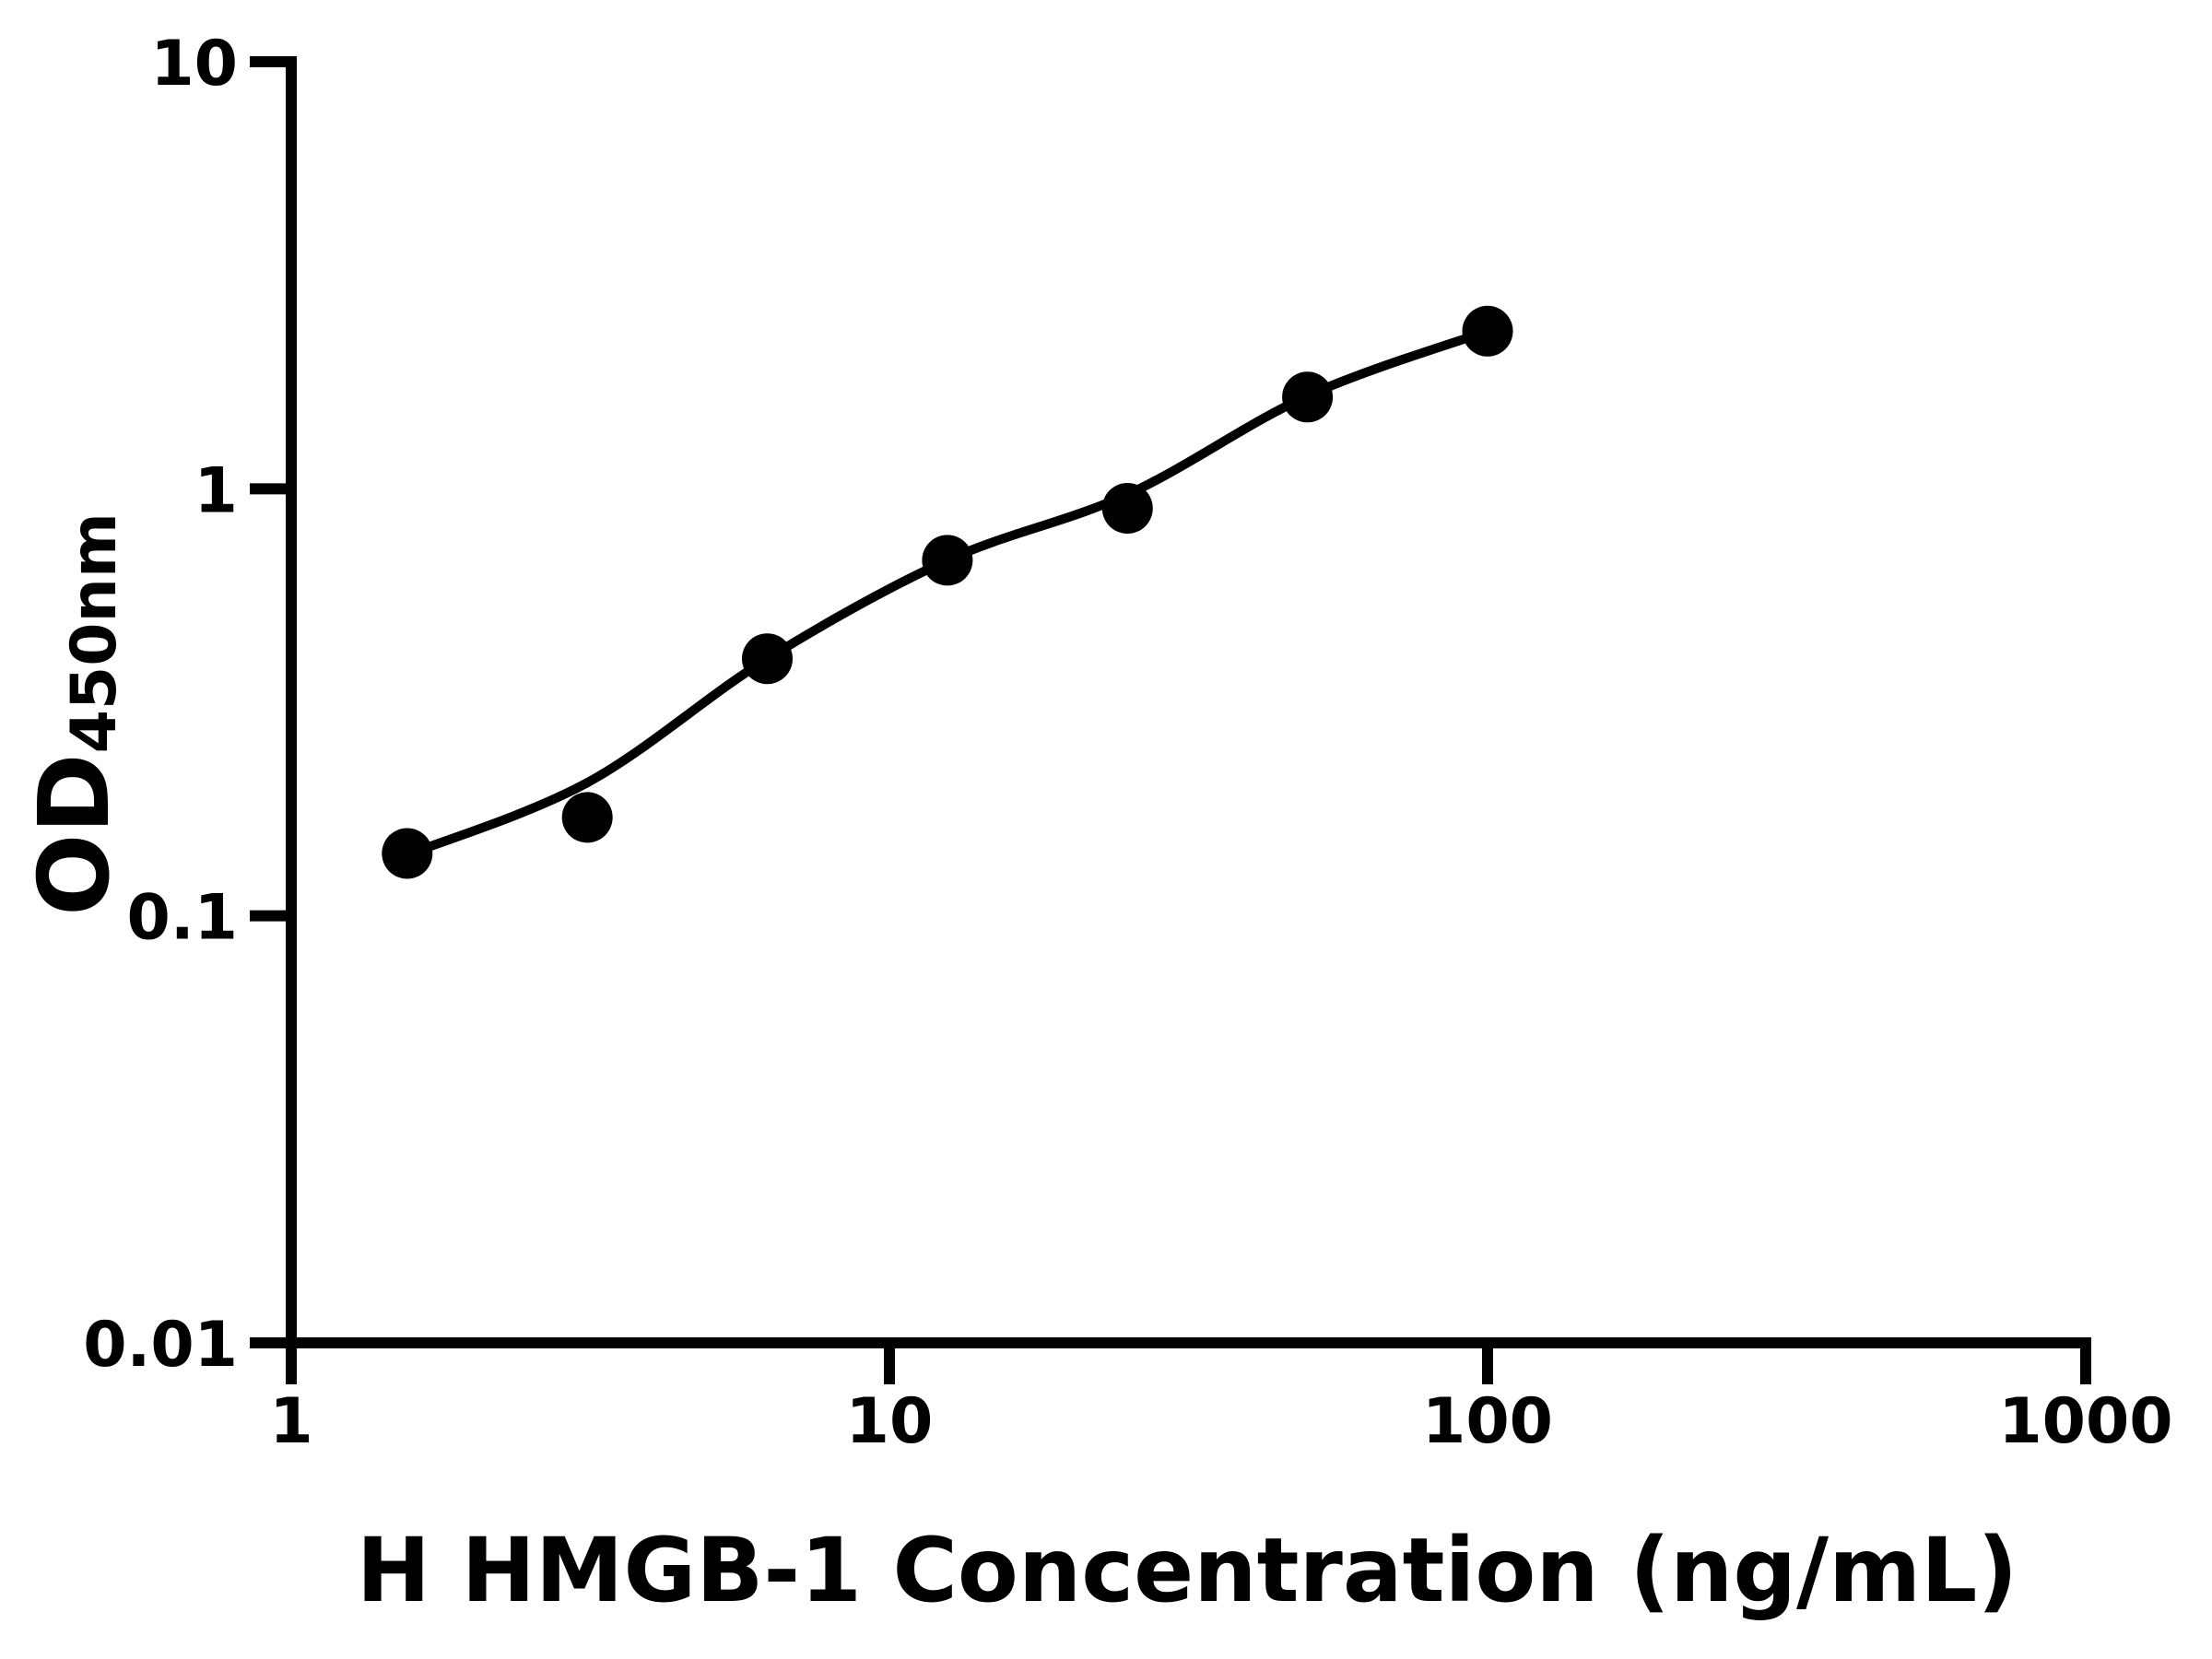  I want to click on y-tick-label: 10, so click(194, 64).